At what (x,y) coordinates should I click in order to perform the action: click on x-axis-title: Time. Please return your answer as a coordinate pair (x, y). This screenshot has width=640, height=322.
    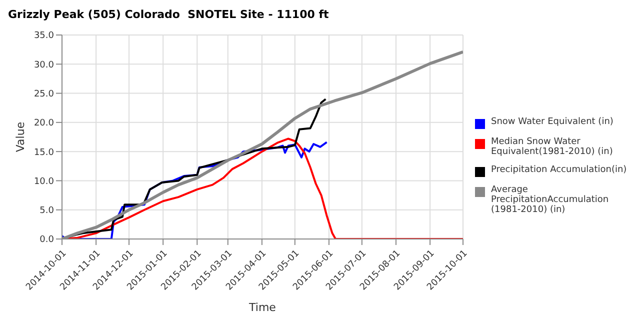
    Looking at the image, I should click on (262, 307).